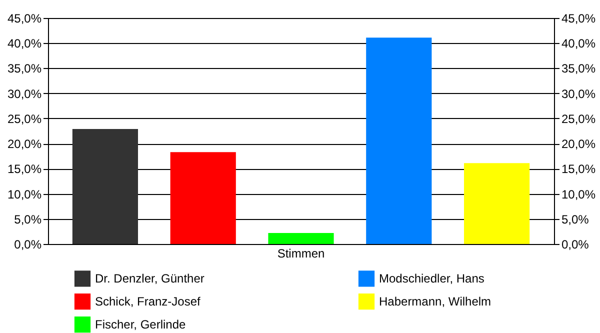 Image resolution: width=600 pixels, height=333 pixels. What do you see at coordinates (140, 325) in the screenshot?
I see `legend-label: Fischer, Gerlinde` at bounding box center [140, 325].